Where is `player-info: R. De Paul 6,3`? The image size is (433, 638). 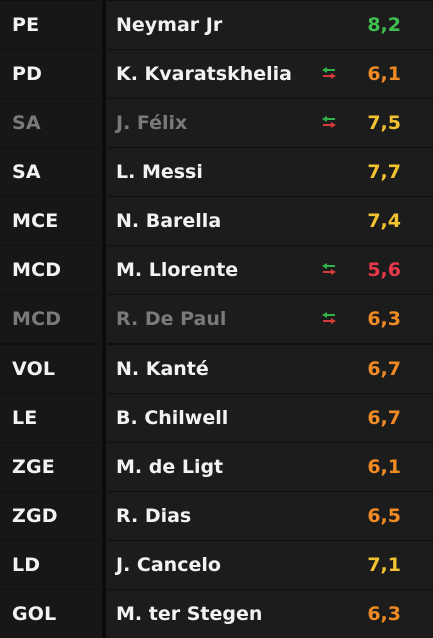
player-info: R. De Paul 6,3 is located at coordinates (269, 319).